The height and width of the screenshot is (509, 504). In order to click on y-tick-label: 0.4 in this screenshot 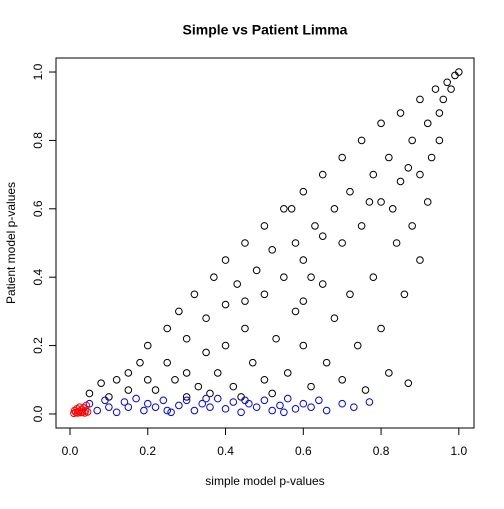, I will do `click(38, 277)`.